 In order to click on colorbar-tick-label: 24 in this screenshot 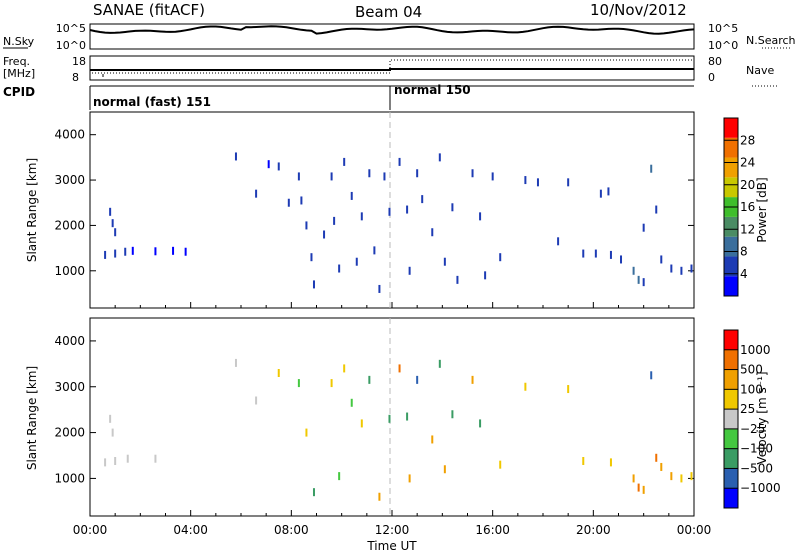, I will do `click(747, 163)`.